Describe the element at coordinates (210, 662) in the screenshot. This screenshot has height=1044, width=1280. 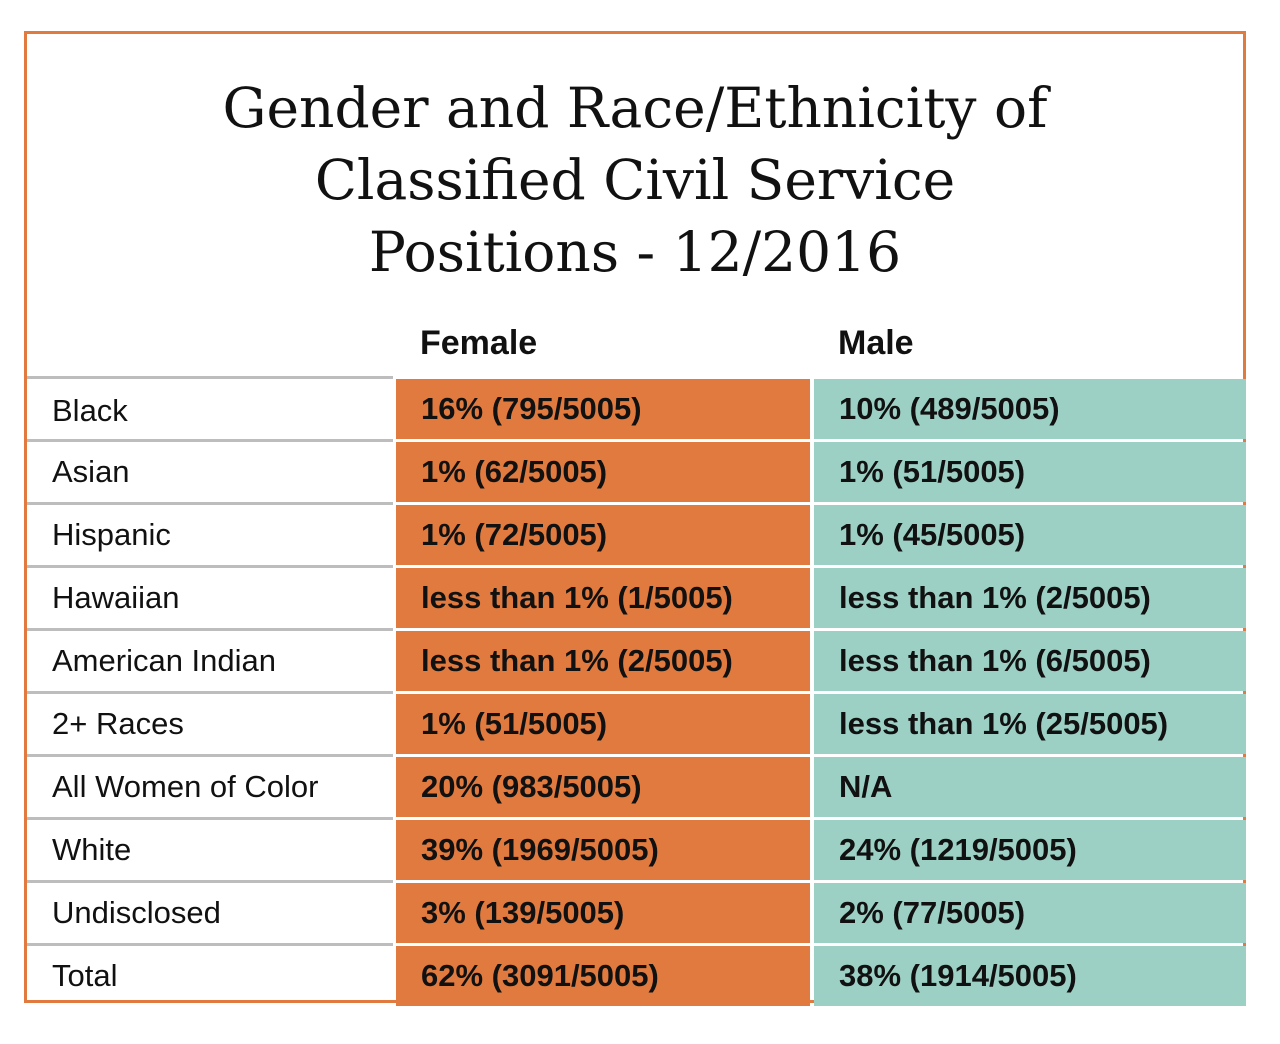
I see `row-label: American Indian` at that location.